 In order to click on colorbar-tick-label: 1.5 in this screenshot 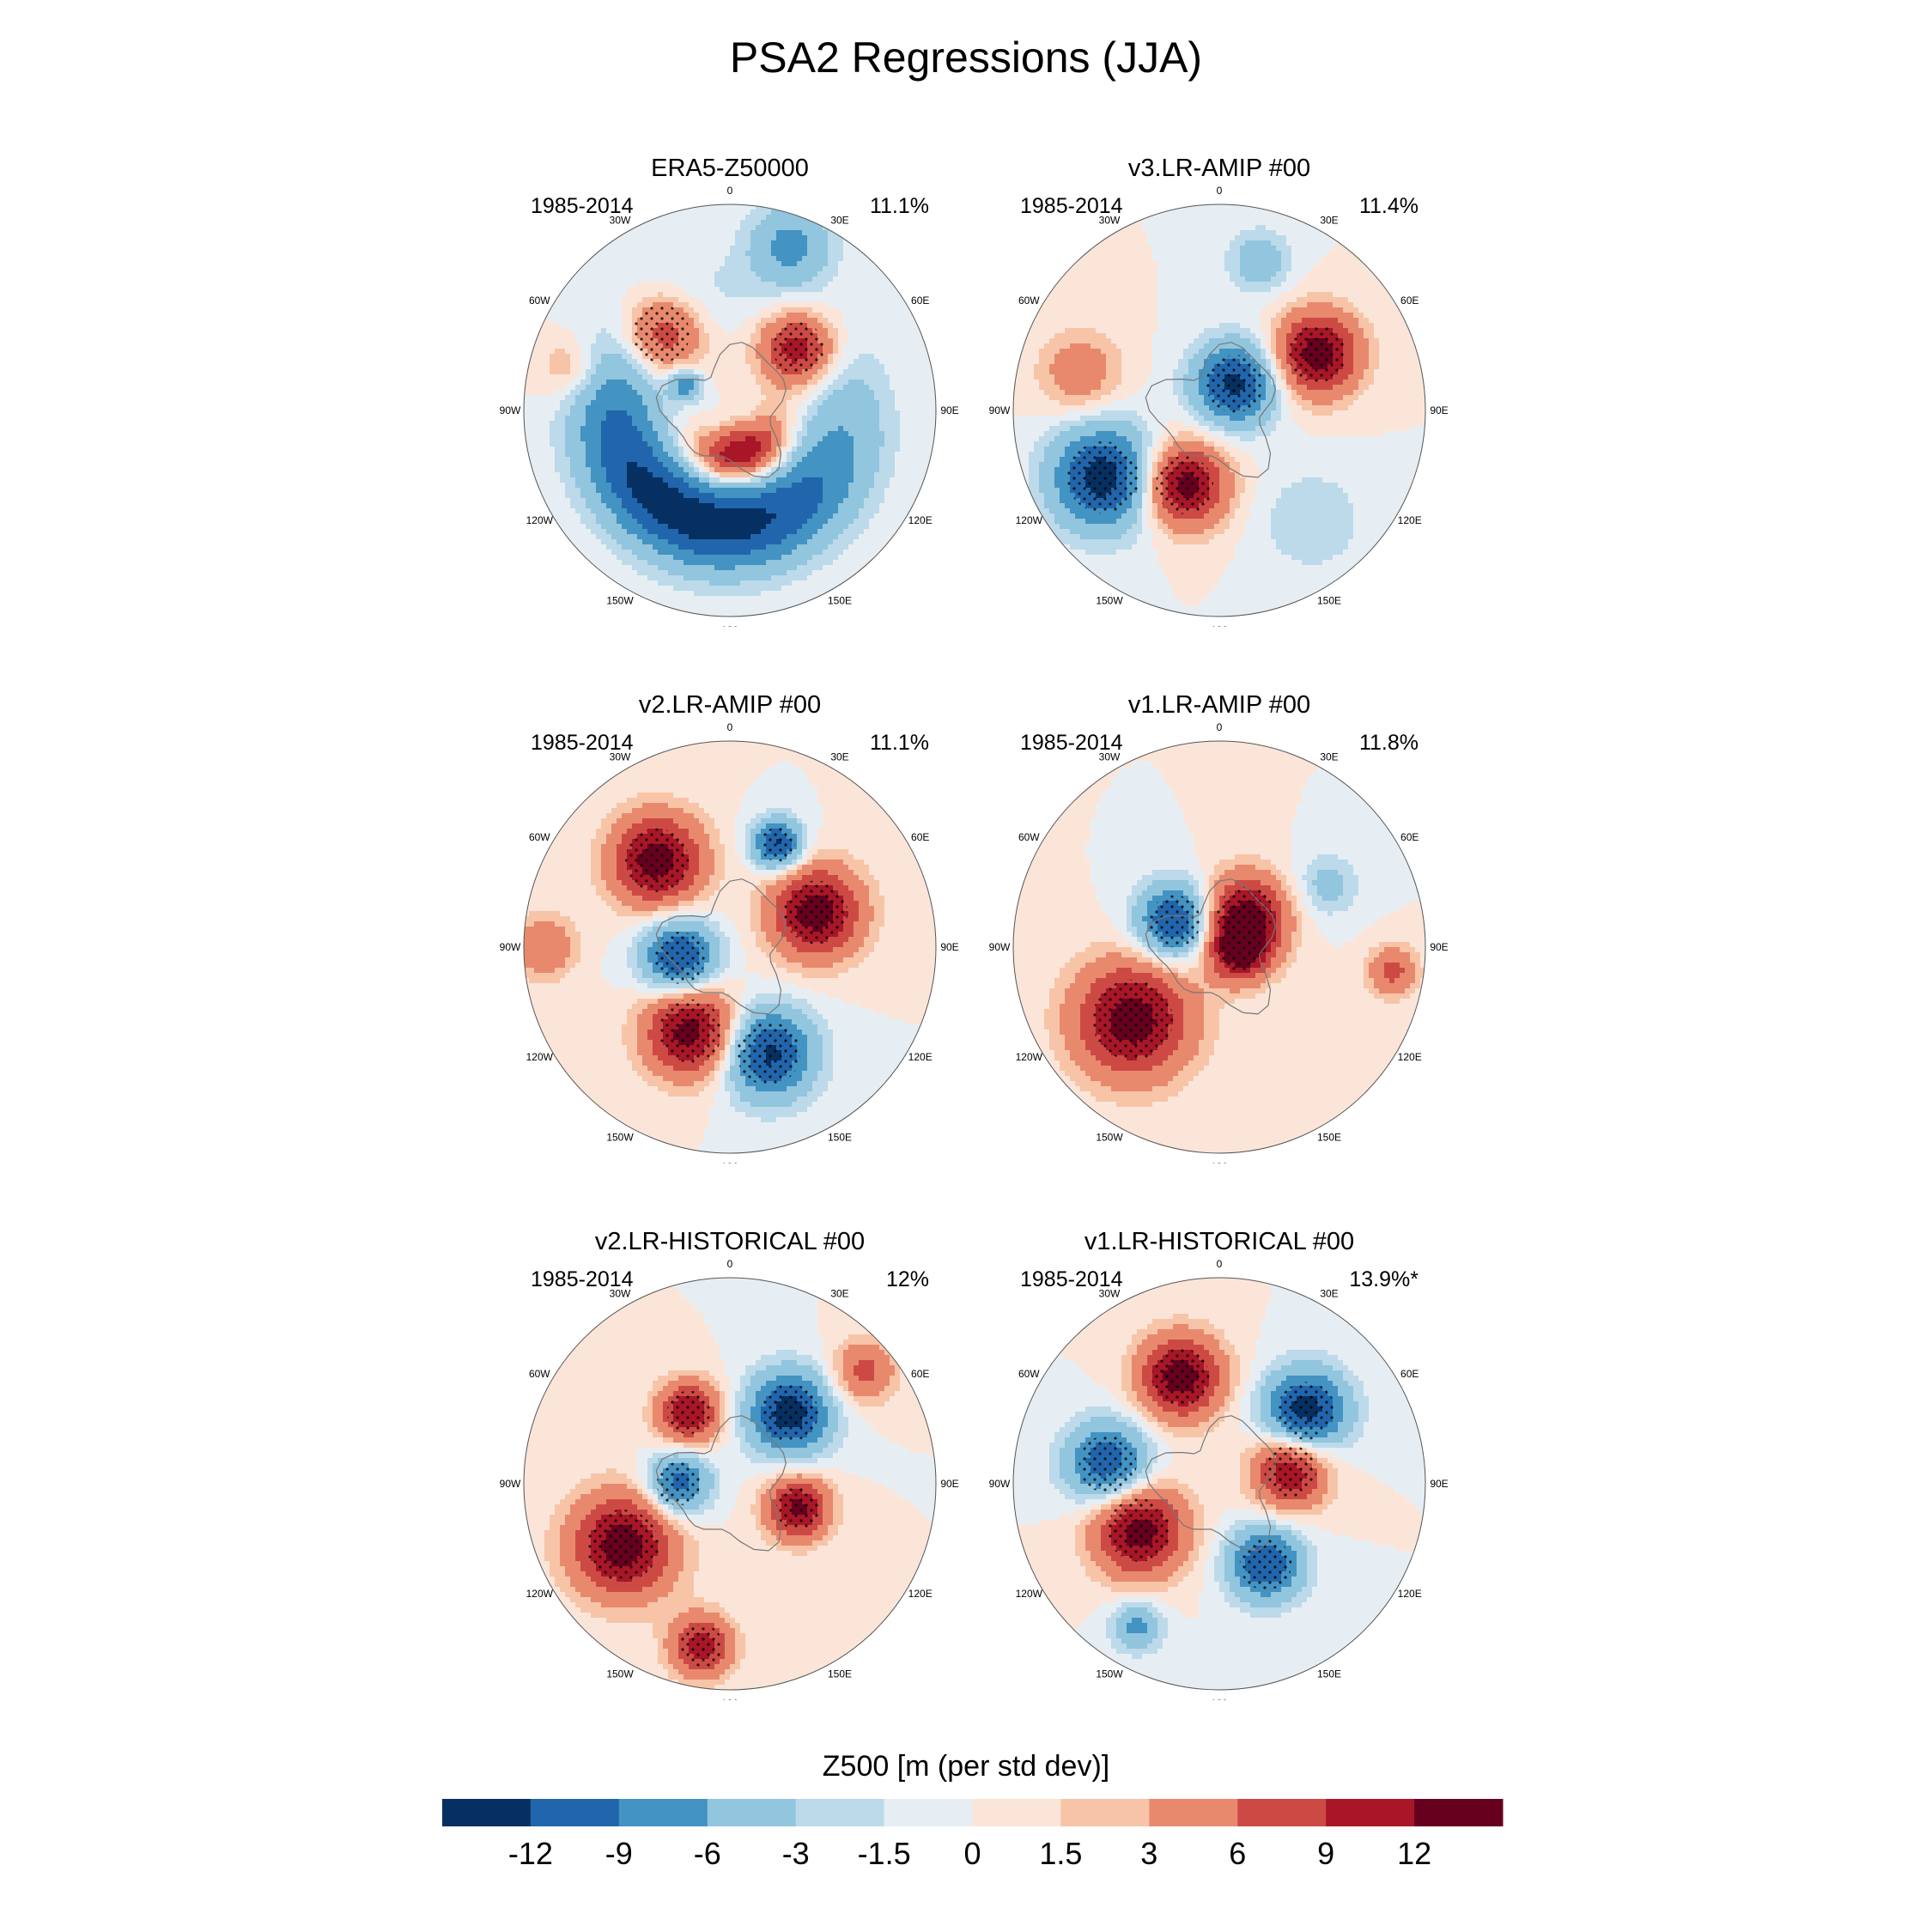, I will do `click(1060, 1853)`.